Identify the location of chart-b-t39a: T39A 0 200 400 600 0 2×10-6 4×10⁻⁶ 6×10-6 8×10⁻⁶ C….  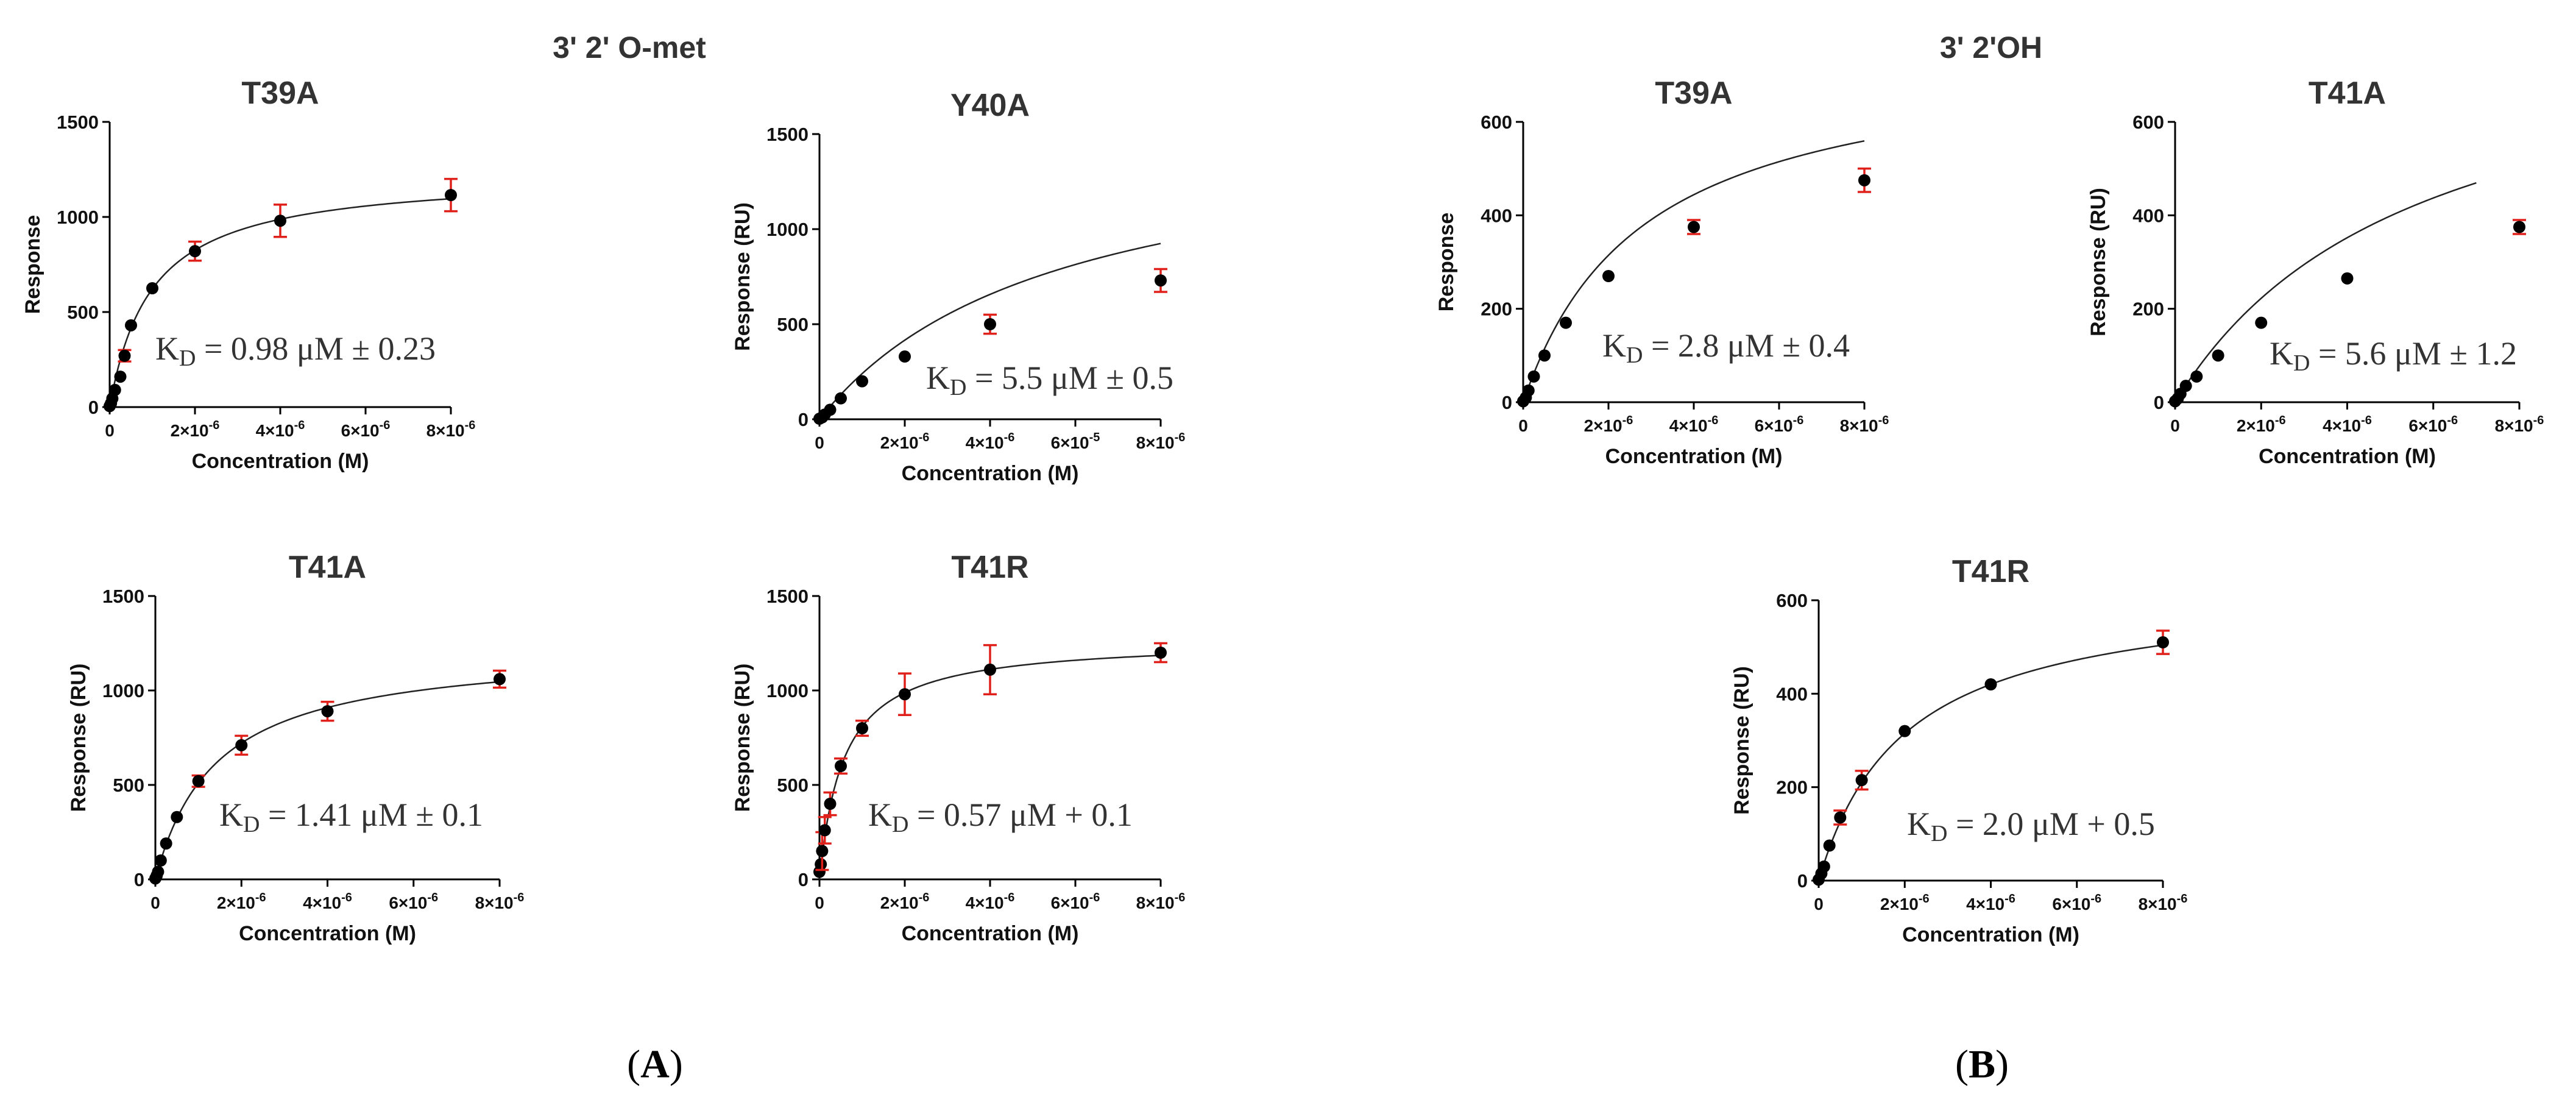
(1662, 272).